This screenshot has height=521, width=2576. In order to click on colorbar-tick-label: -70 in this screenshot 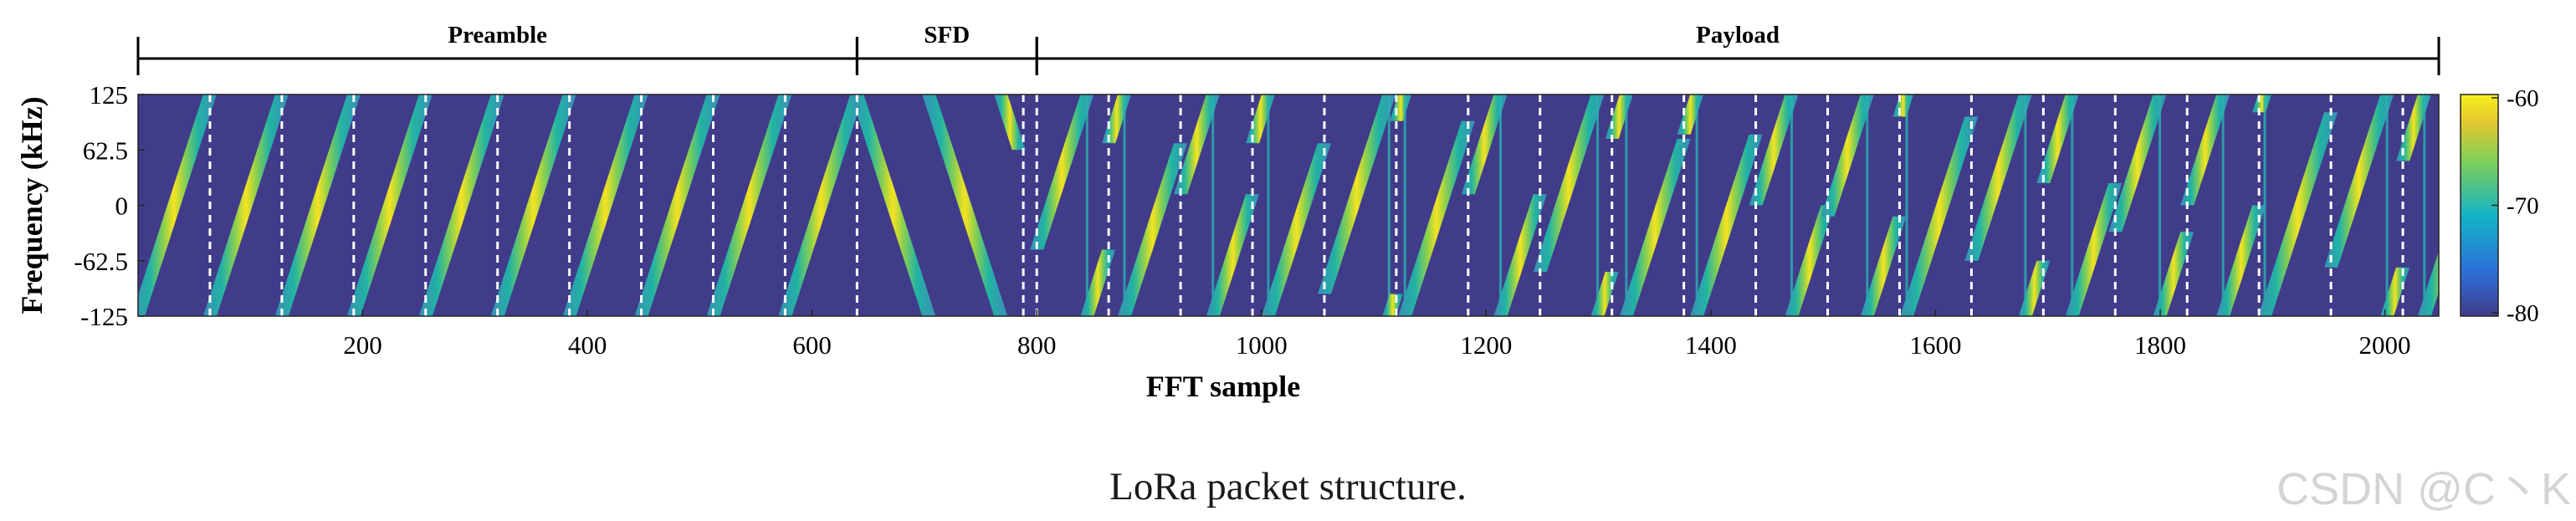, I will do `click(2523, 206)`.